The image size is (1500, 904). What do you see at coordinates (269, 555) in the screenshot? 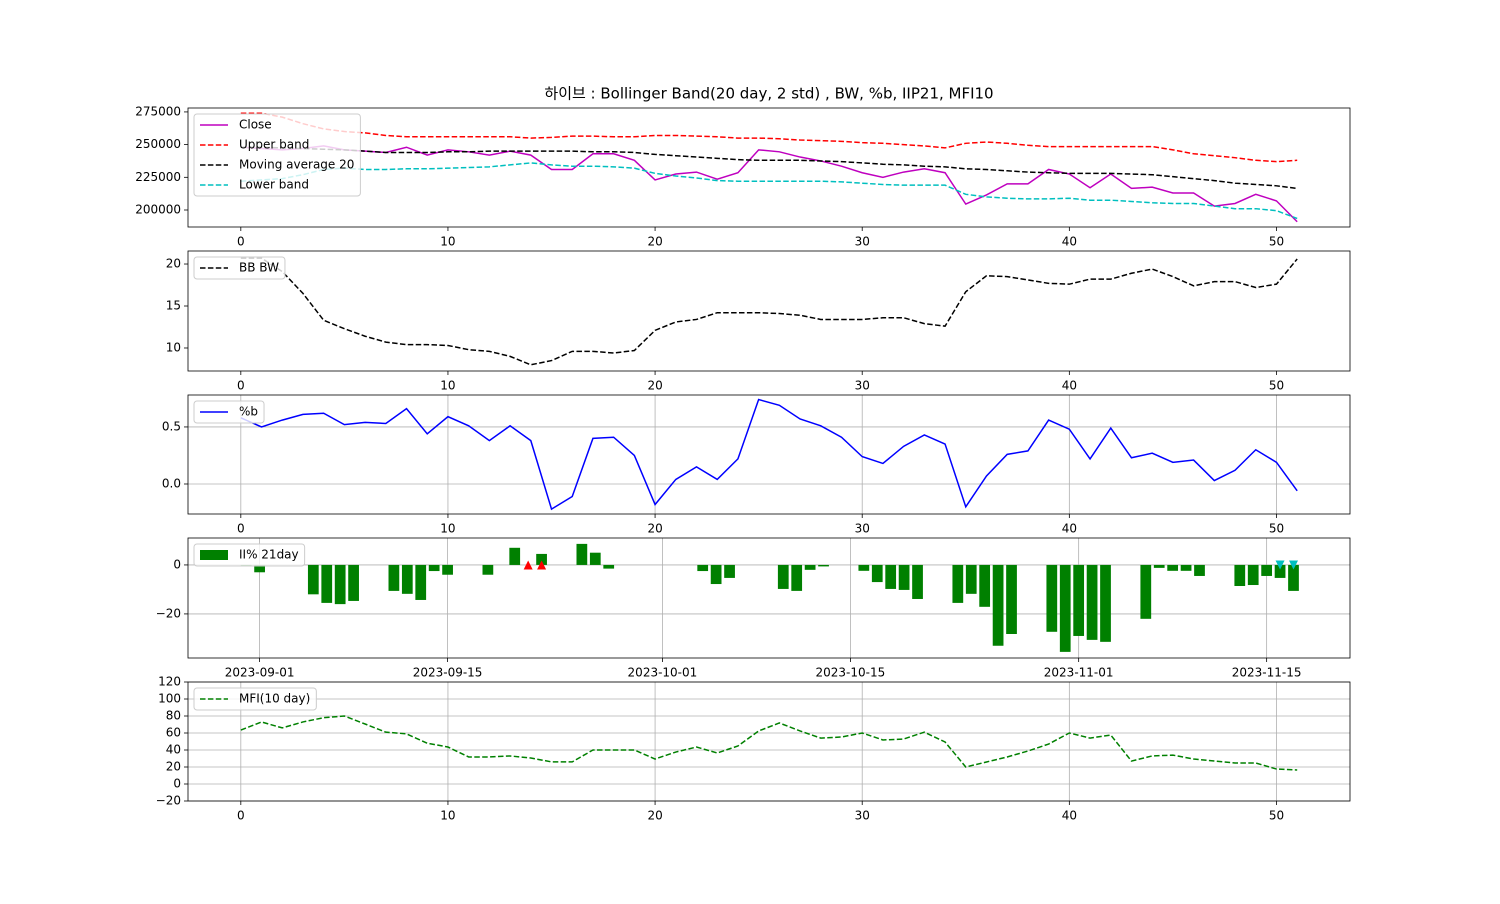
I see `legend-label: II% 21day` at bounding box center [269, 555].